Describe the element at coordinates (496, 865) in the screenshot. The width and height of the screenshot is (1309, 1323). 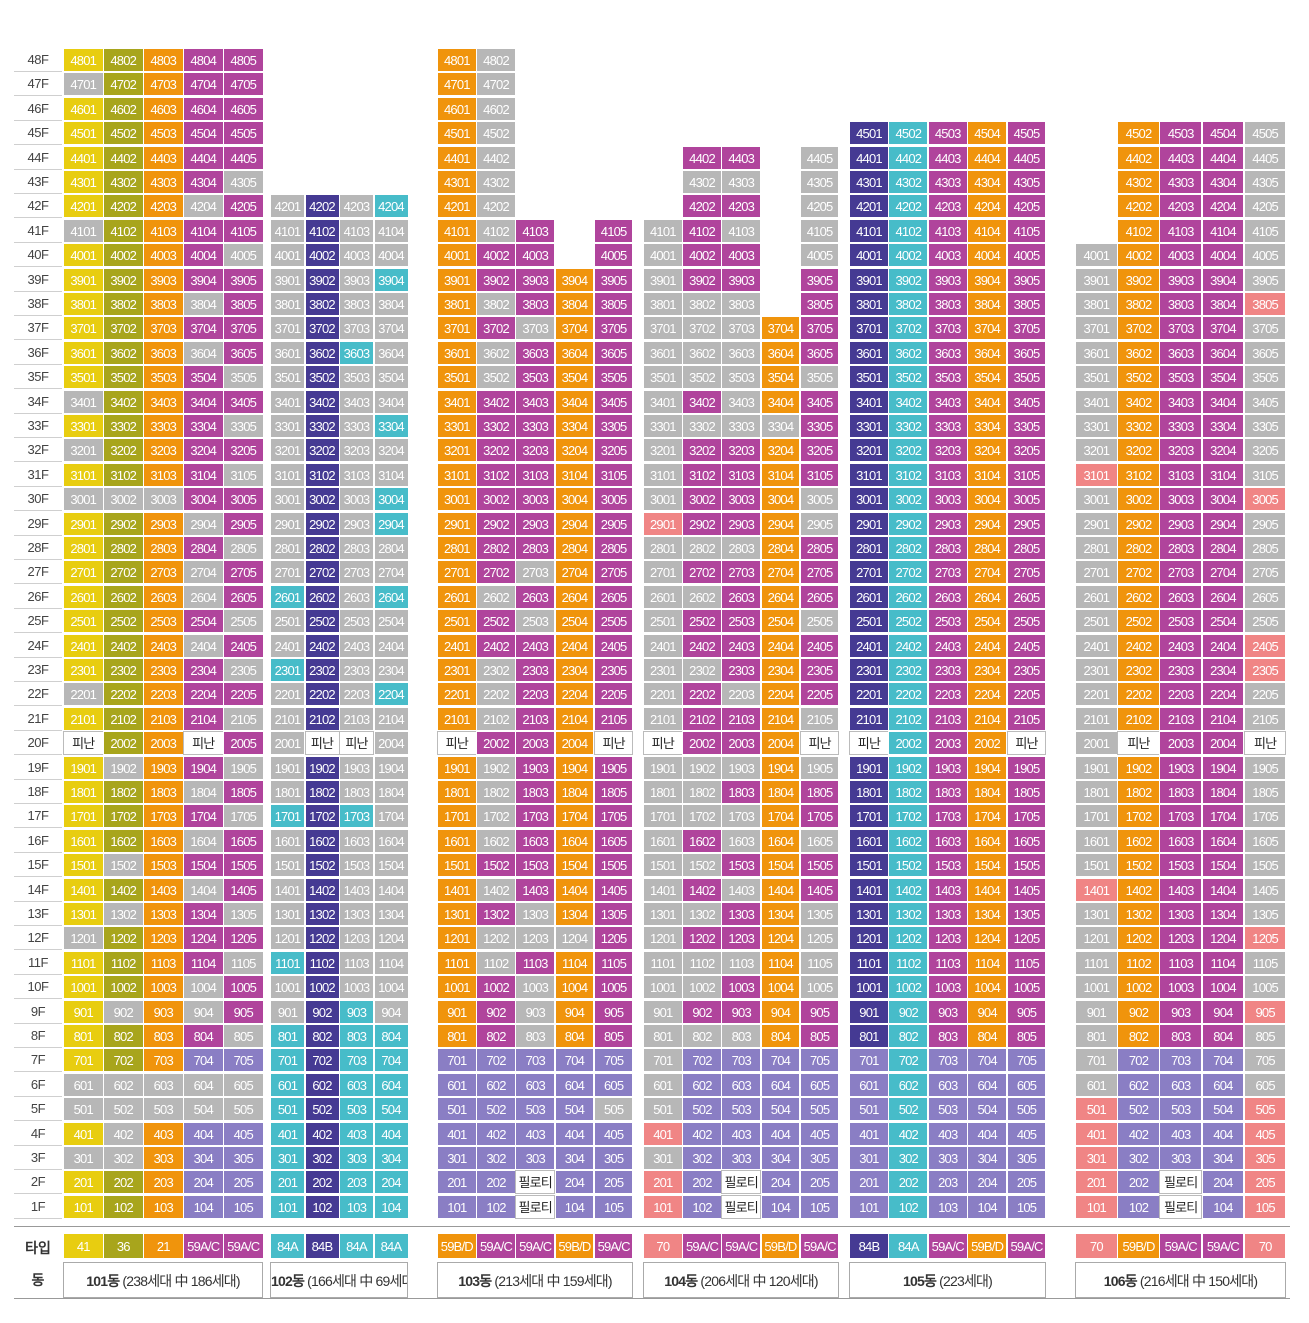
I see `unit-cell: 1502` at that location.